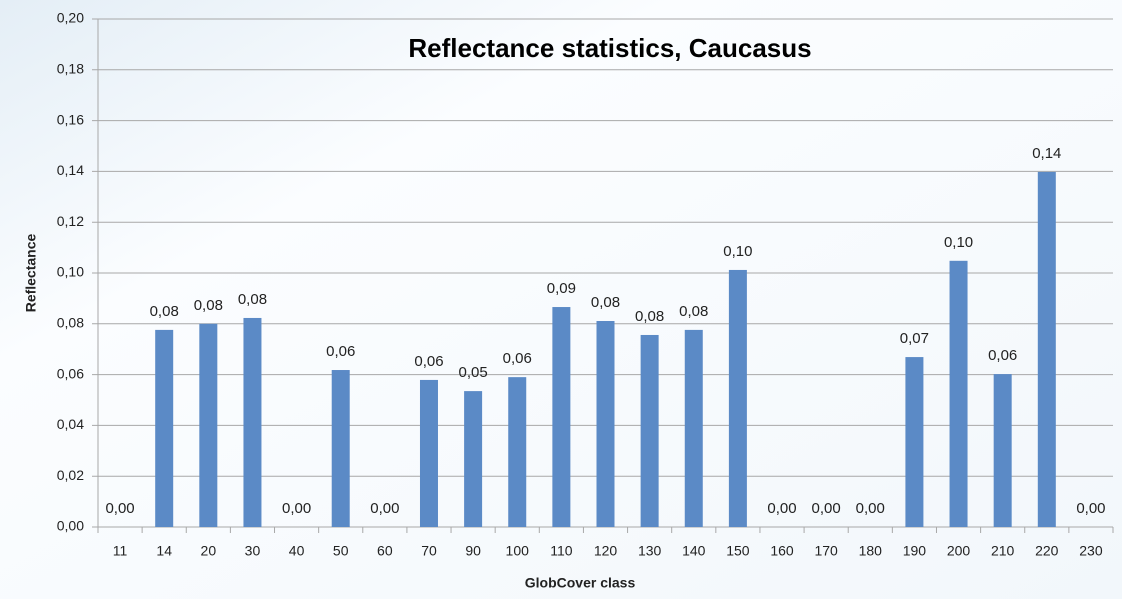 This screenshot has width=1122, height=599. What do you see at coordinates (70, 526) in the screenshot?
I see `y-tick-label: 0,00` at bounding box center [70, 526].